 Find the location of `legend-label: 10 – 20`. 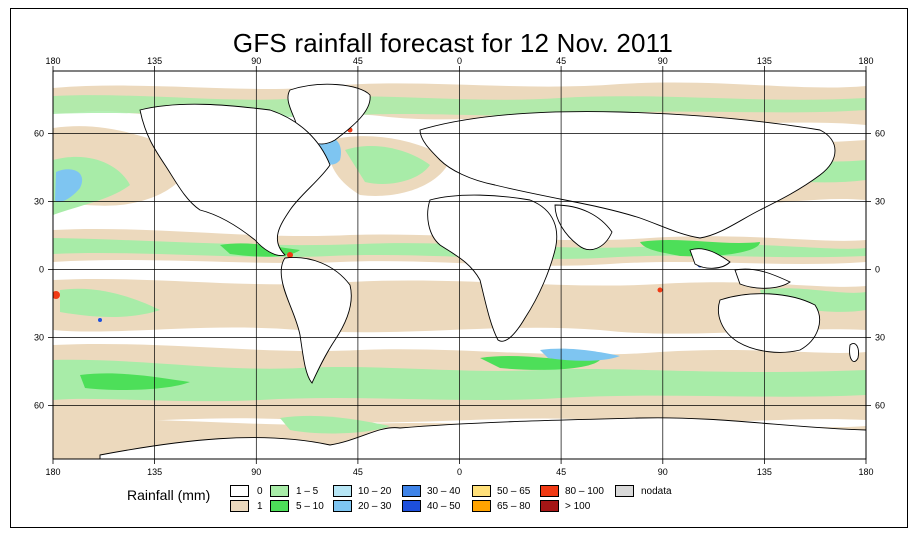

legend-label: 10 – 20 is located at coordinates (375, 491).